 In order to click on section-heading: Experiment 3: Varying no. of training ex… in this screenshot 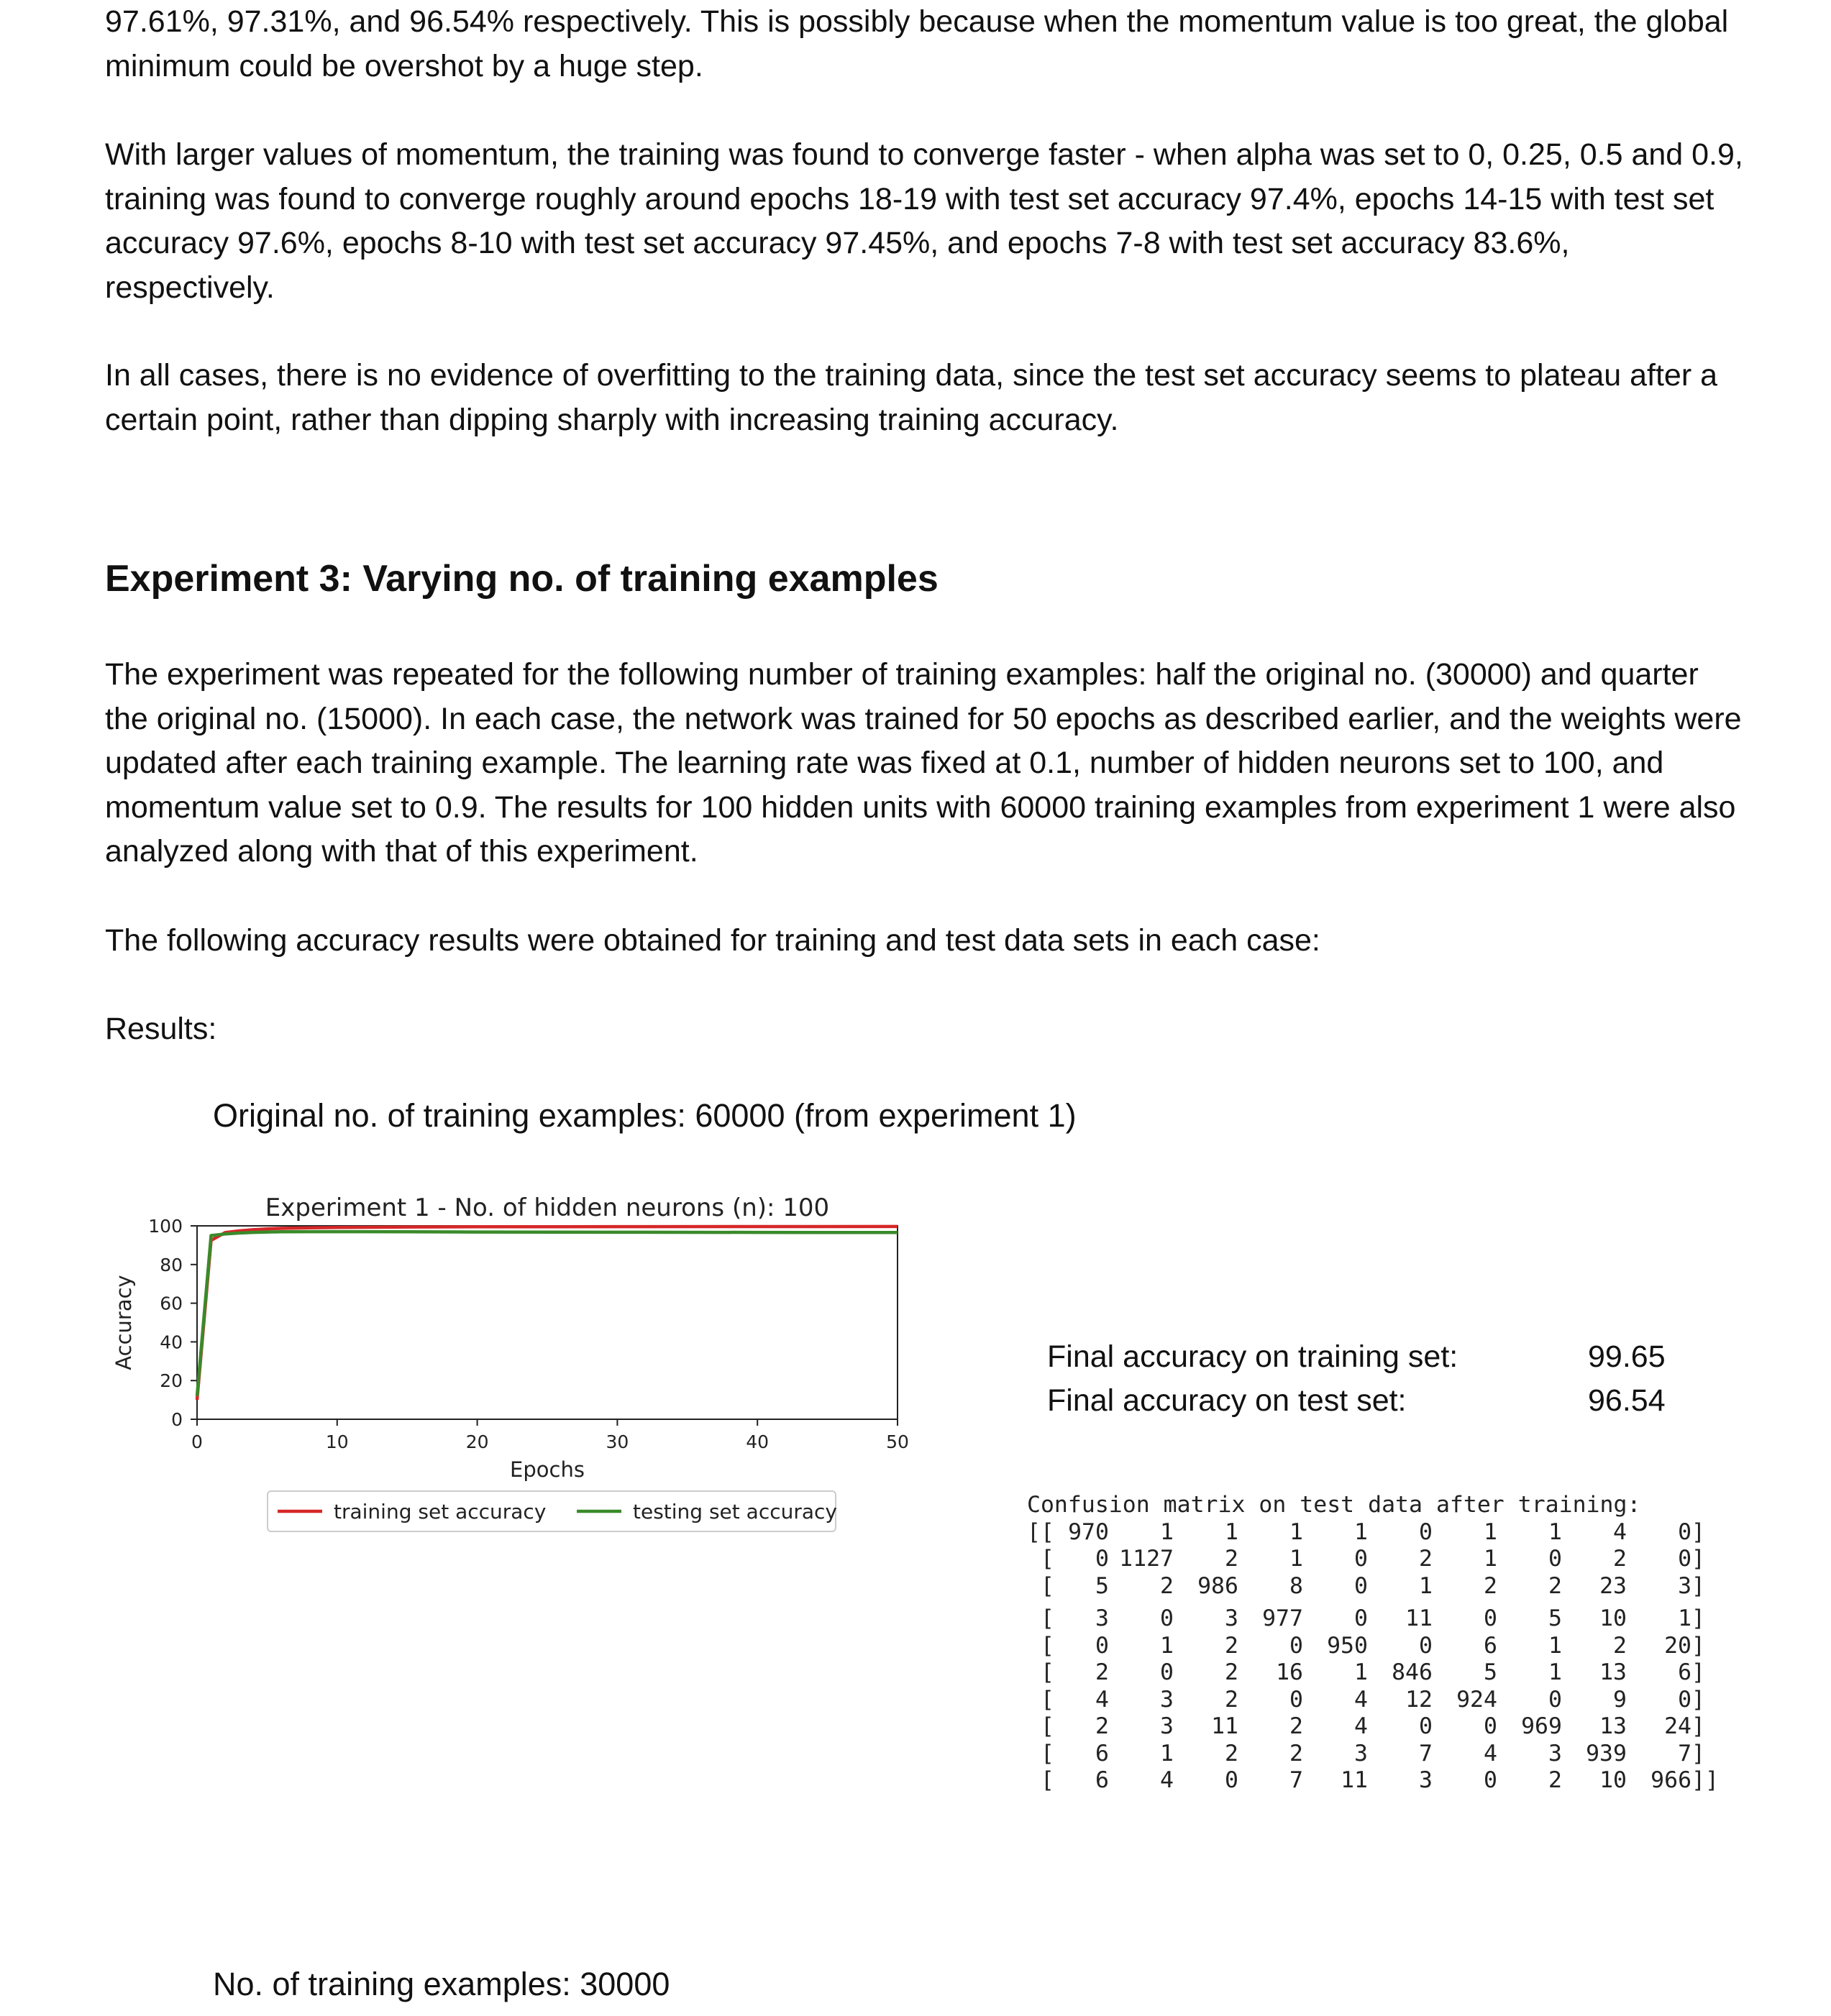, I will do `click(522, 579)`.